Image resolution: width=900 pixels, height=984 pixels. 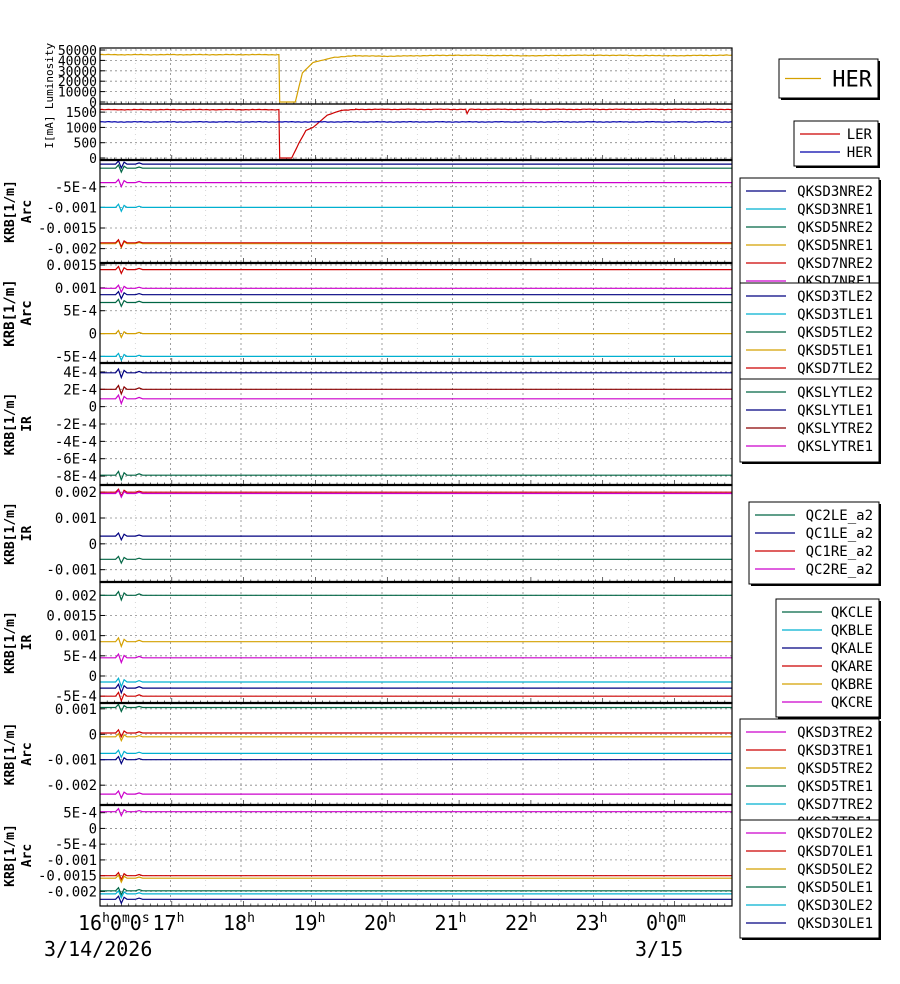 What do you see at coordinates (835, 447) in the screenshot?
I see `legend-label: QKSLYTRE1` at bounding box center [835, 447].